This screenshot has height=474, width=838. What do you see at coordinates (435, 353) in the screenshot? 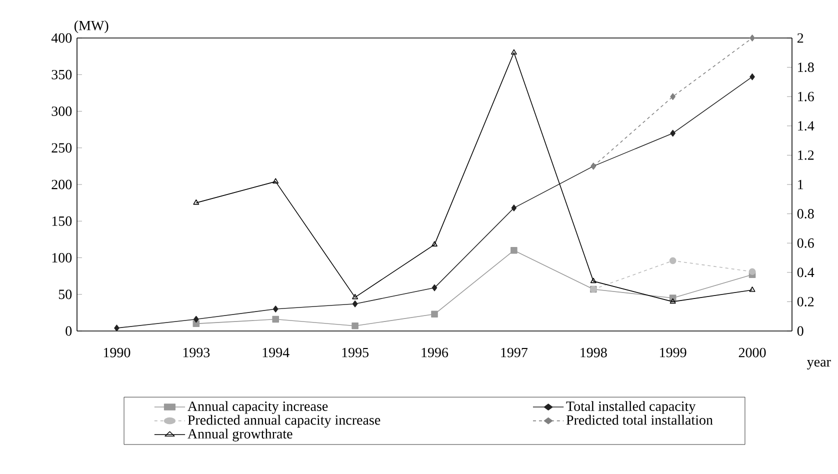
I see `x-tick-label: 1996` at bounding box center [435, 353].